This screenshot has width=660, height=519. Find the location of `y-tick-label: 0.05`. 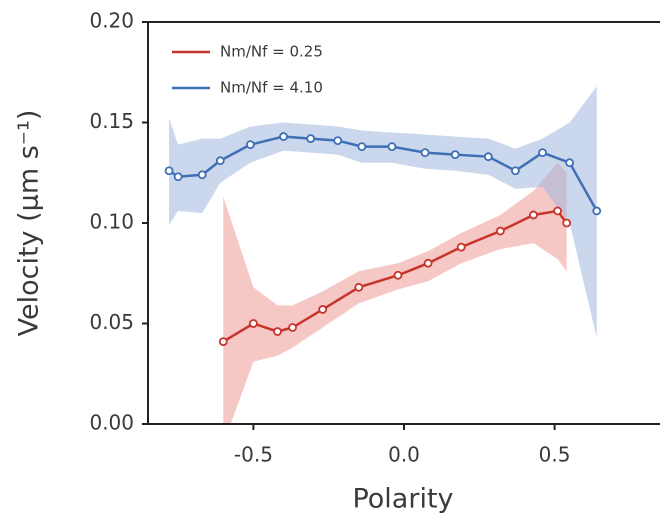

y-tick-label: 0.05 is located at coordinates (111, 322).